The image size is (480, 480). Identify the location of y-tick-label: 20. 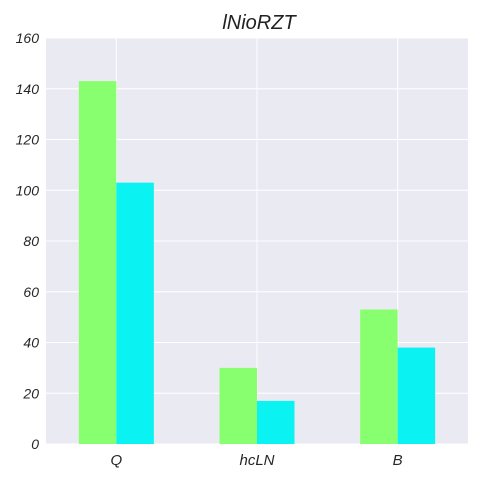
(30, 393).